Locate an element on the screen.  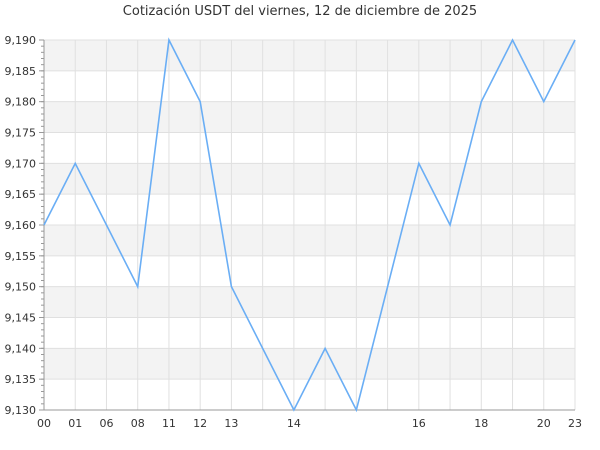
x-tick-label: 18 is located at coordinates (481, 423).